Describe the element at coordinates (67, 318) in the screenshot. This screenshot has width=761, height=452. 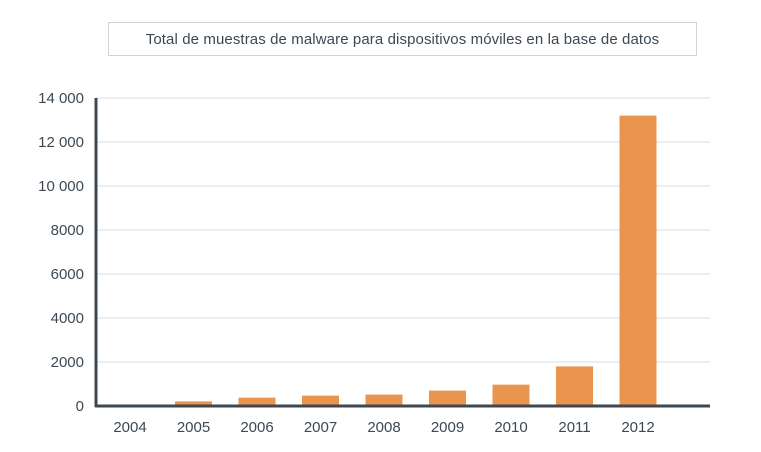
I see `y-tick-label: 4000` at that location.